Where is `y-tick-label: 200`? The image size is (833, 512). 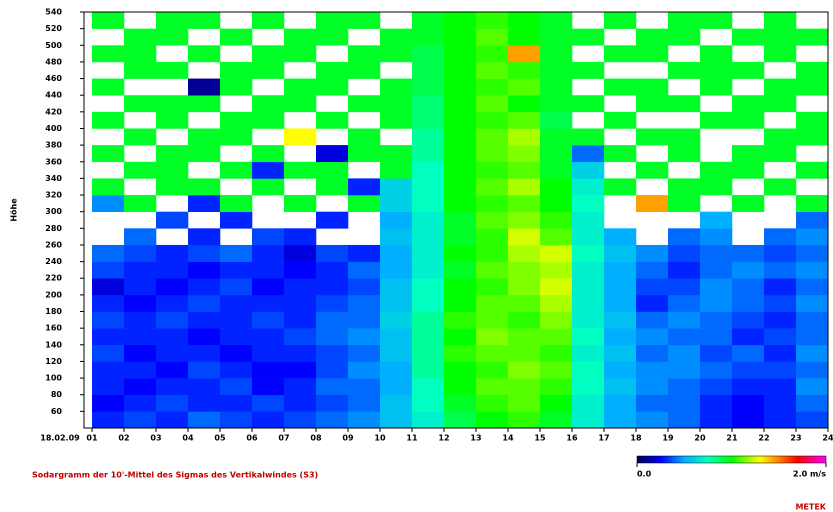 y-tick-label: 200 is located at coordinates (53, 294).